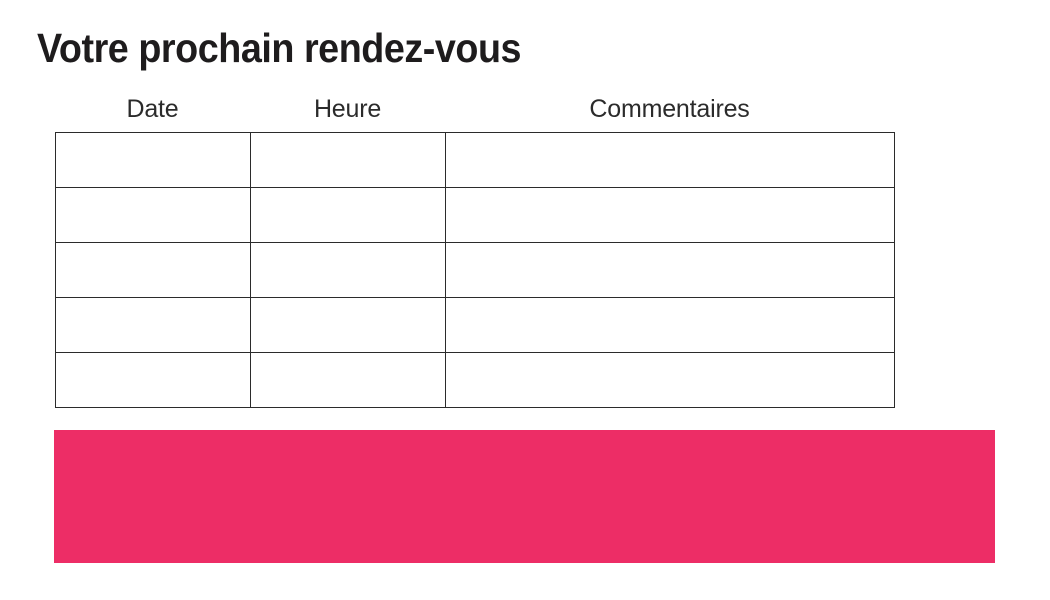  Describe the element at coordinates (669, 109) in the screenshot. I see `column-header-commentaires: Commentaires` at that location.